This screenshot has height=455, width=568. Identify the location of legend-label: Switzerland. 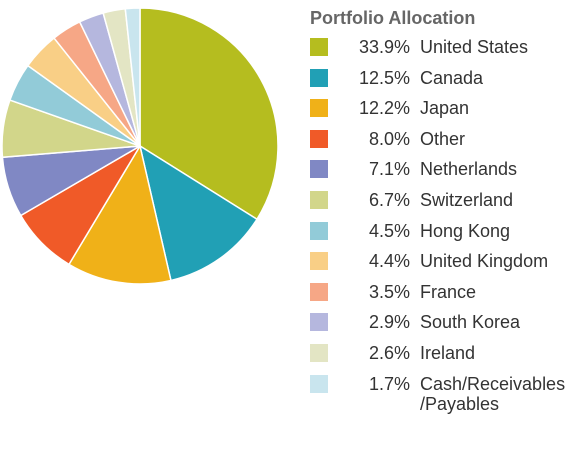
(467, 199).